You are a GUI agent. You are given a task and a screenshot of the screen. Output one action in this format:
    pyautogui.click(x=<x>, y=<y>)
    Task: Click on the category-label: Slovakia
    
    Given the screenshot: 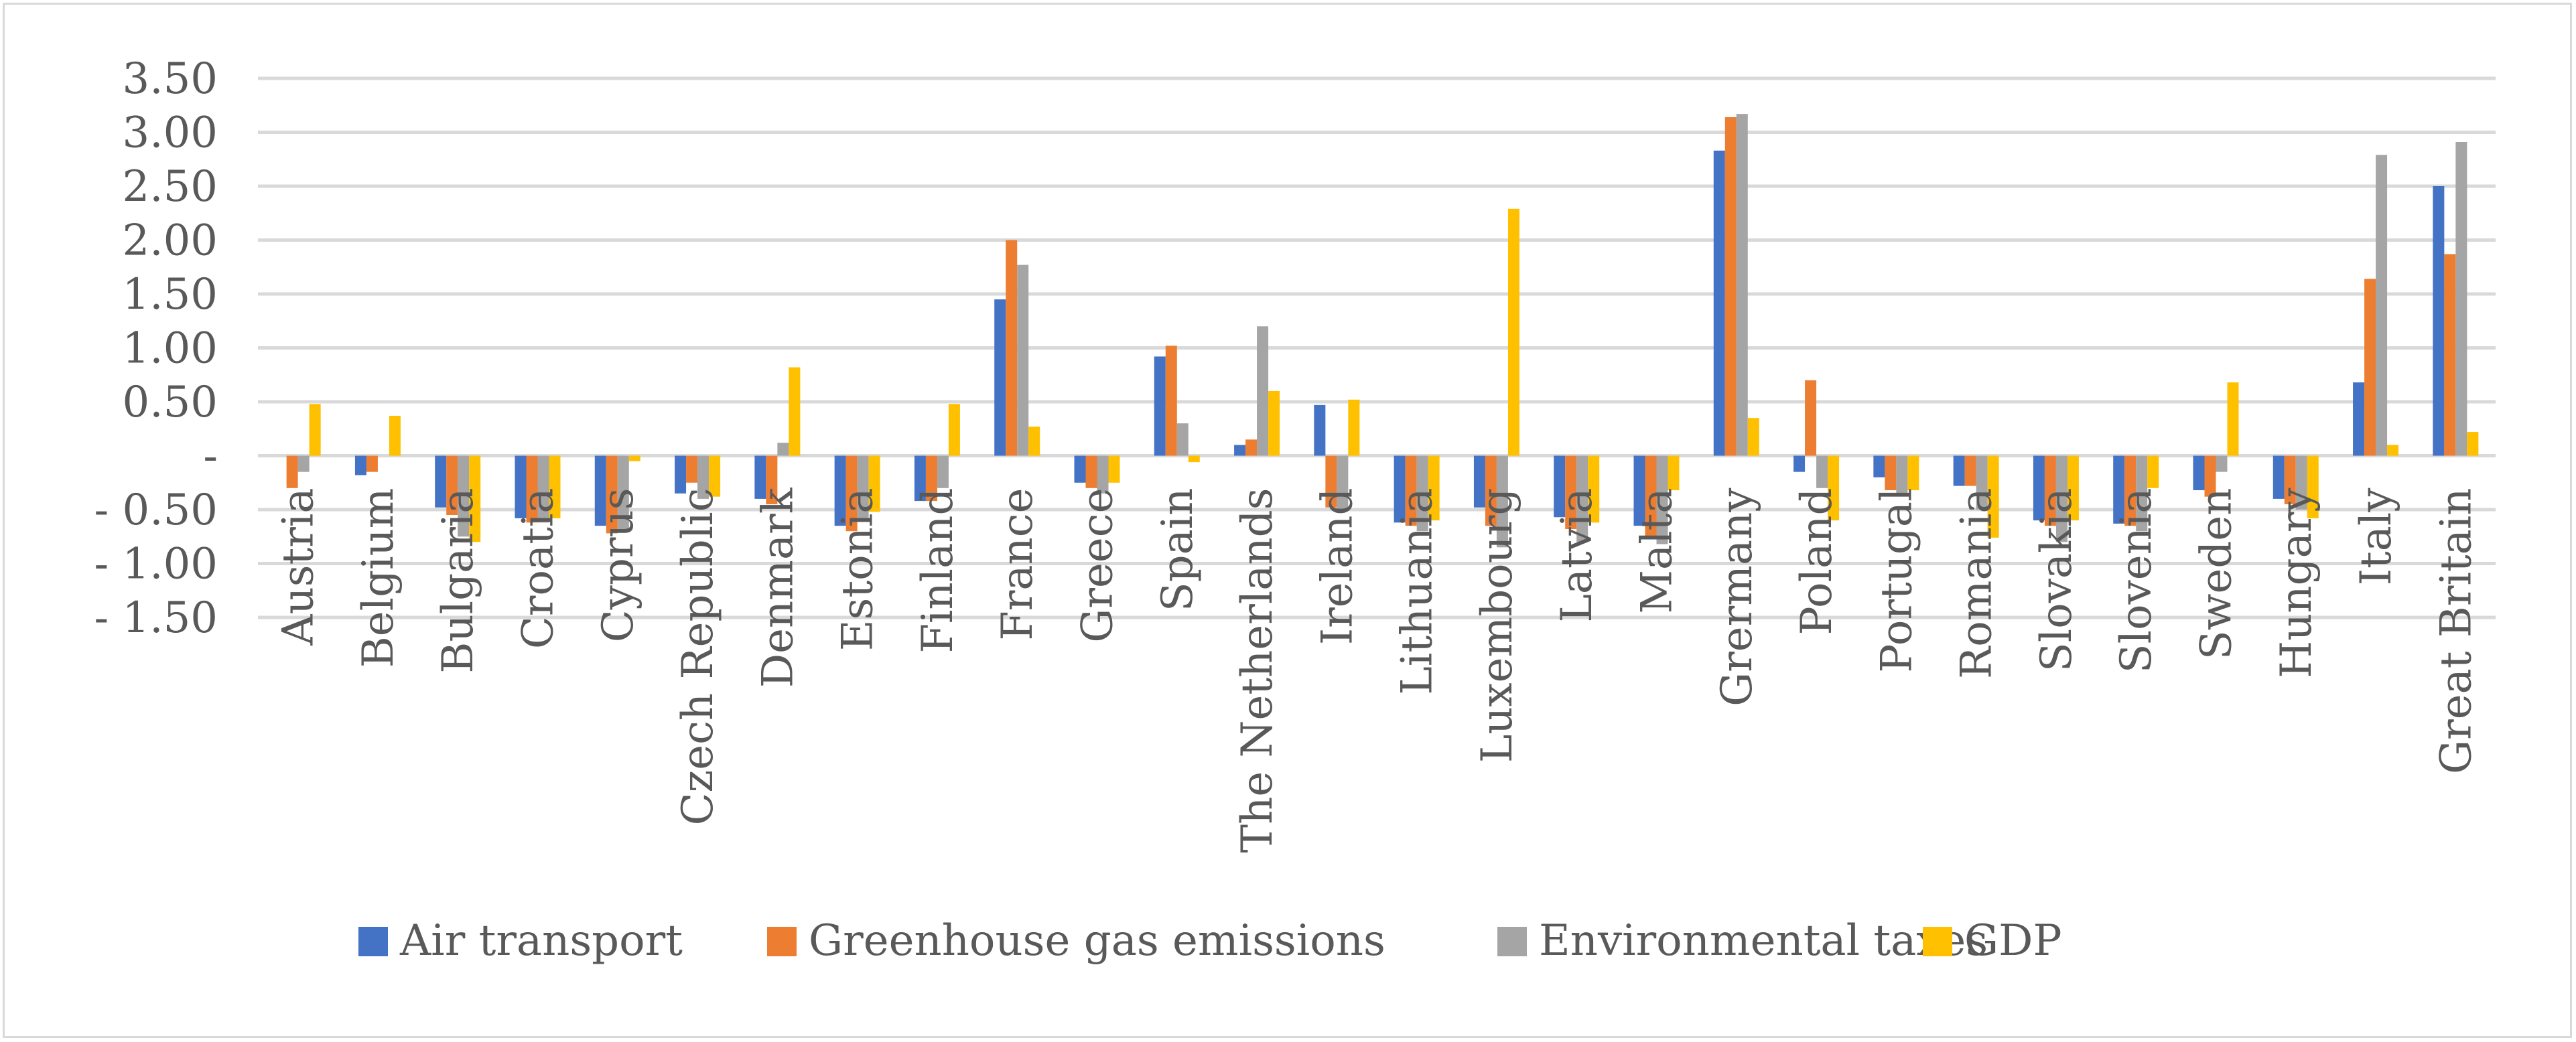 What is the action you would take?
    pyautogui.click(x=2057, y=580)
    